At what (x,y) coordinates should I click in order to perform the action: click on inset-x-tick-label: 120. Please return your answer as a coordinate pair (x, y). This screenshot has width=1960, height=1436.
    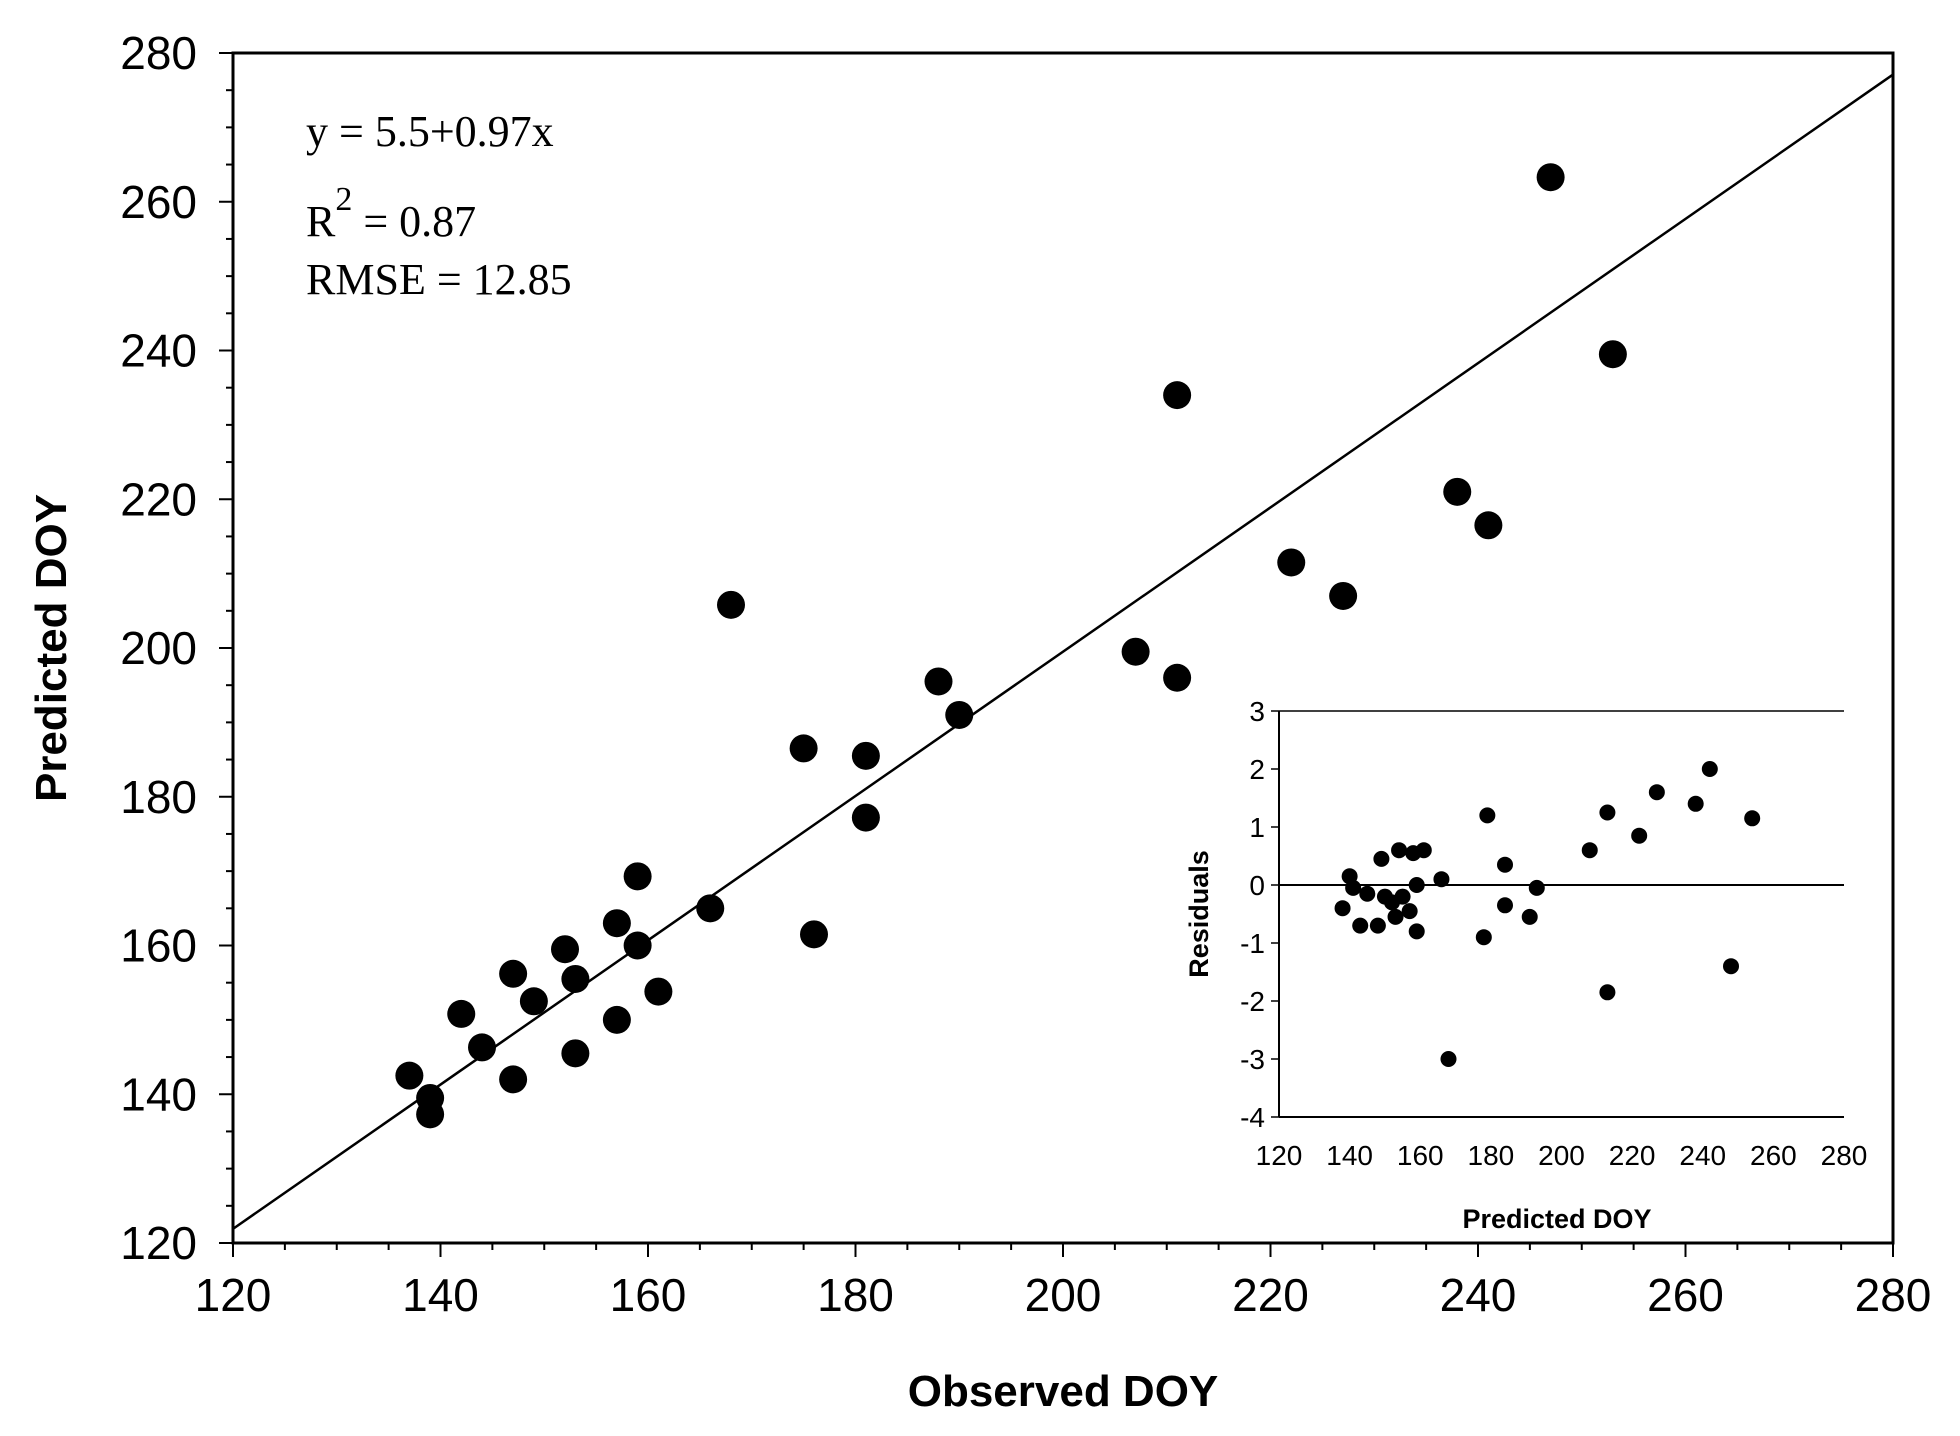
    Looking at the image, I should click on (1279, 1155).